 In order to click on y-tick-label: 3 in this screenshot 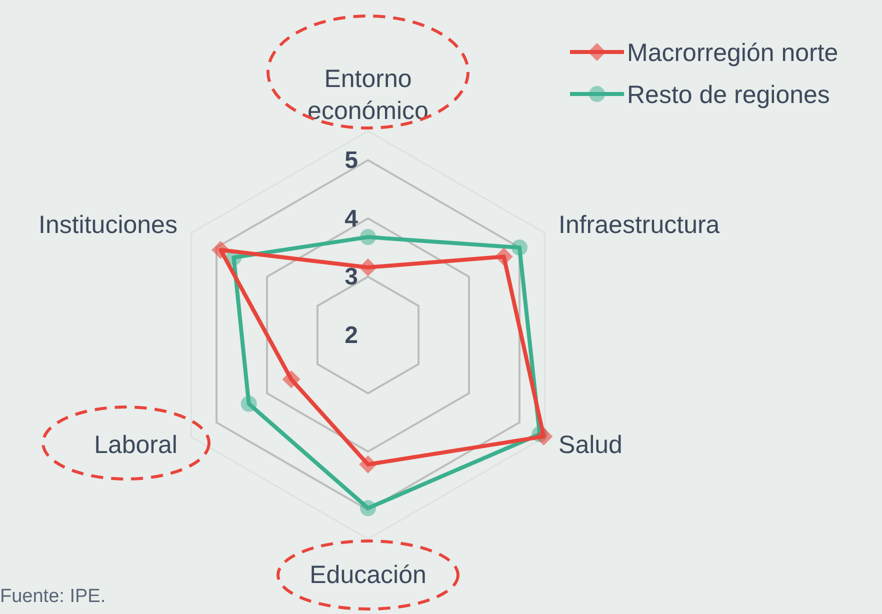, I will do `click(351, 277)`.